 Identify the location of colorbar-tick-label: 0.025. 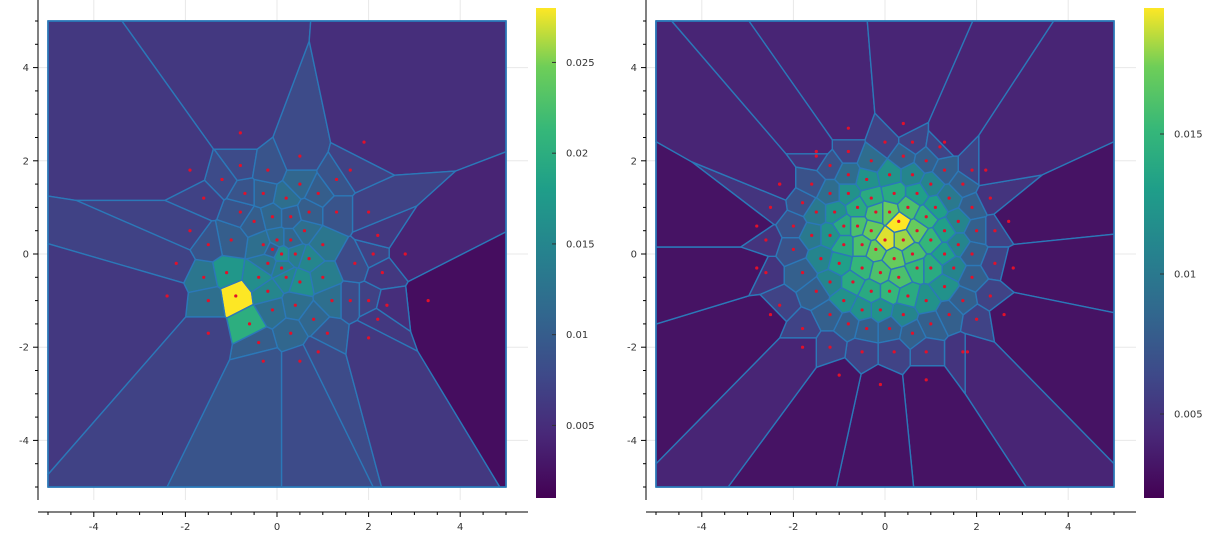
(580, 63).